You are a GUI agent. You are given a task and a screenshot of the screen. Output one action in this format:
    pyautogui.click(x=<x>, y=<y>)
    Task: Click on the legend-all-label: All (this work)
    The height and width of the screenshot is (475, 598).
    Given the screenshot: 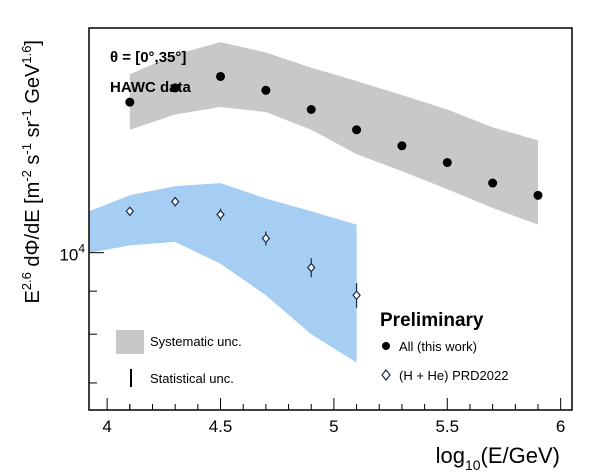 What is the action you would take?
    pyautogui.click(x=438, y=346)
    